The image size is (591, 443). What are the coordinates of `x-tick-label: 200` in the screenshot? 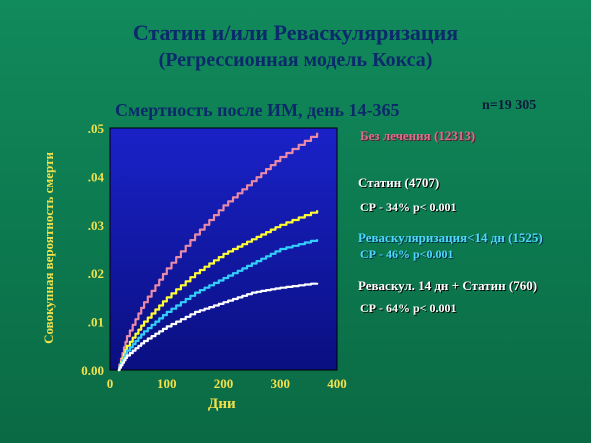 It's located at (224, 383).